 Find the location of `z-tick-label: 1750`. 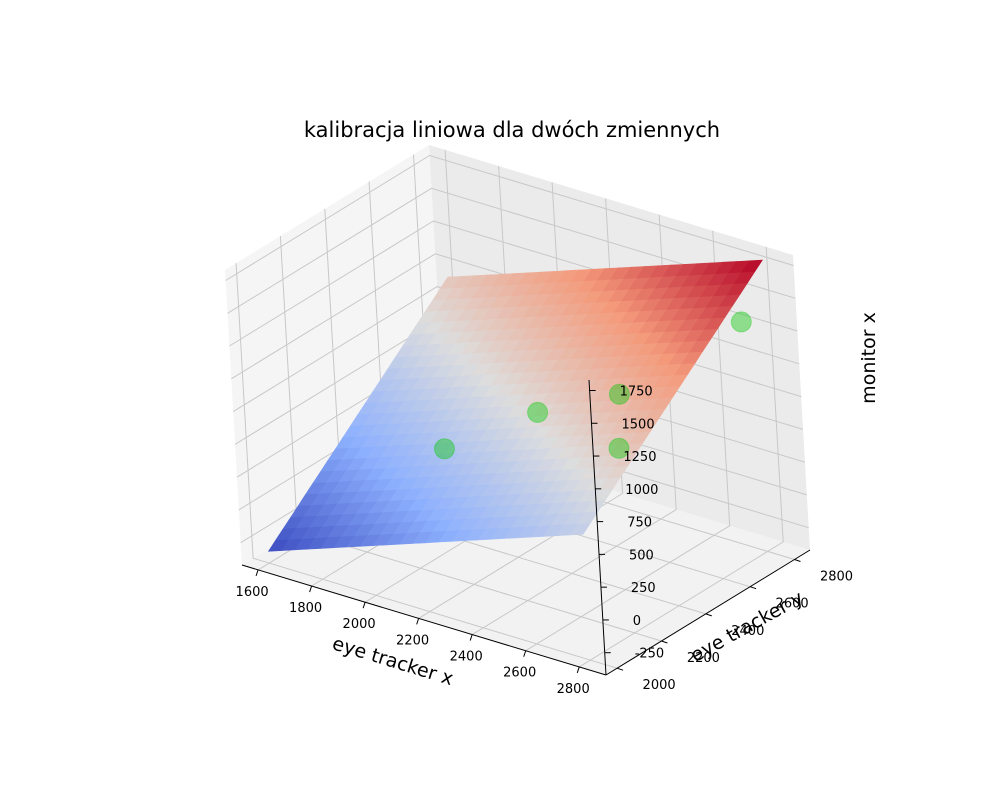

z-tick-label: 1750 is located at coordinates (636, 392).